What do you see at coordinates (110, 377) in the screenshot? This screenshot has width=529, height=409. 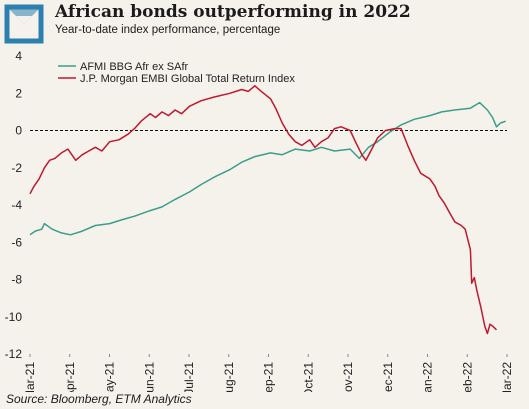 I see `x-tick-label: May-21` at bounding box center [110, 377].